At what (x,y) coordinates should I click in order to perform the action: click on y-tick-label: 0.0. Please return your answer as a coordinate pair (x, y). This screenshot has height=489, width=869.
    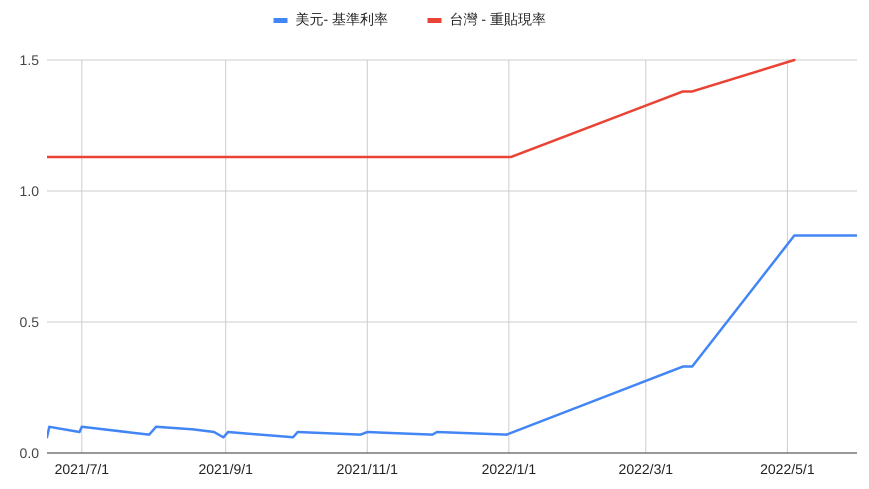
    Looking at the image, I should click on (30, 453).